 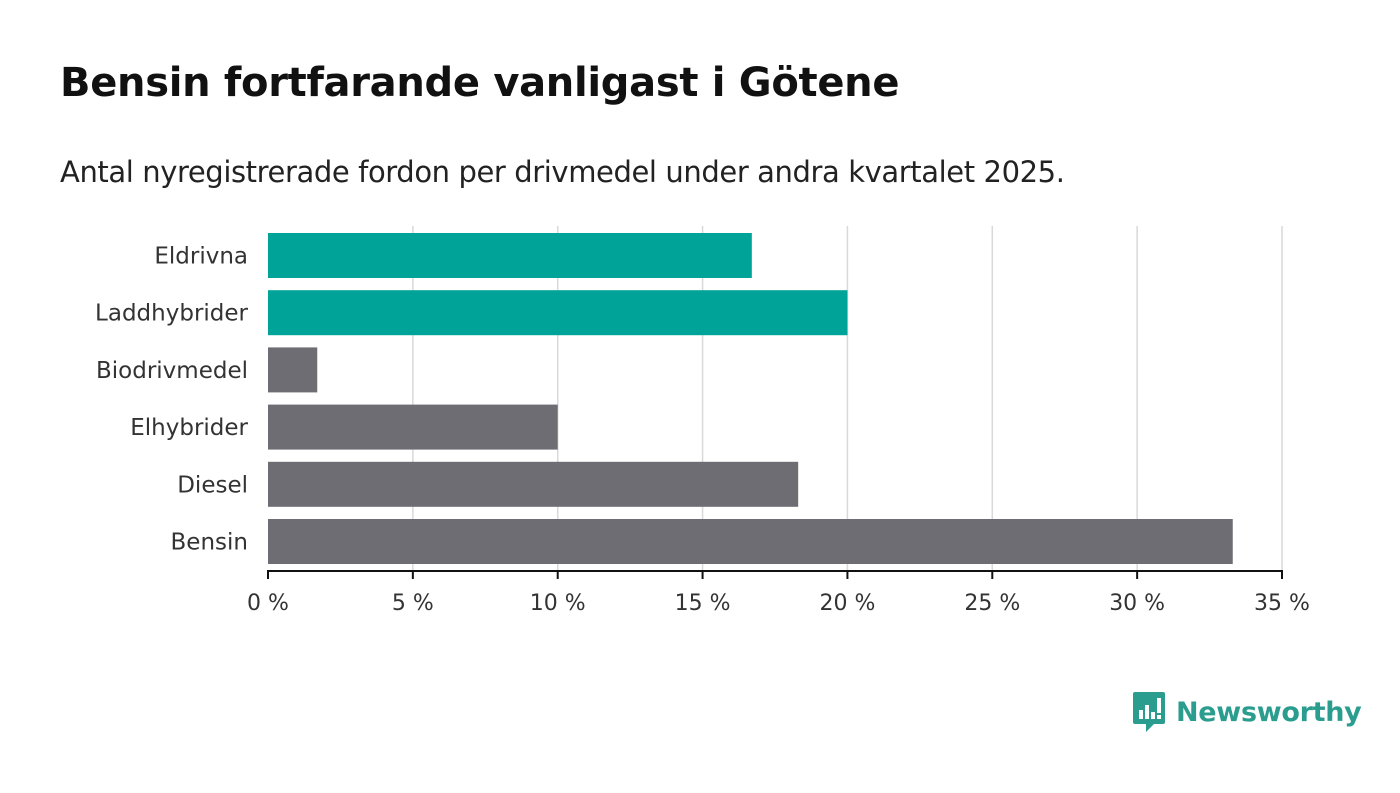 What do you see at coordinates (992, 603) in the screenshot?
I see `x-tick-label-5: 25 %` at bounding box center [992, 603].